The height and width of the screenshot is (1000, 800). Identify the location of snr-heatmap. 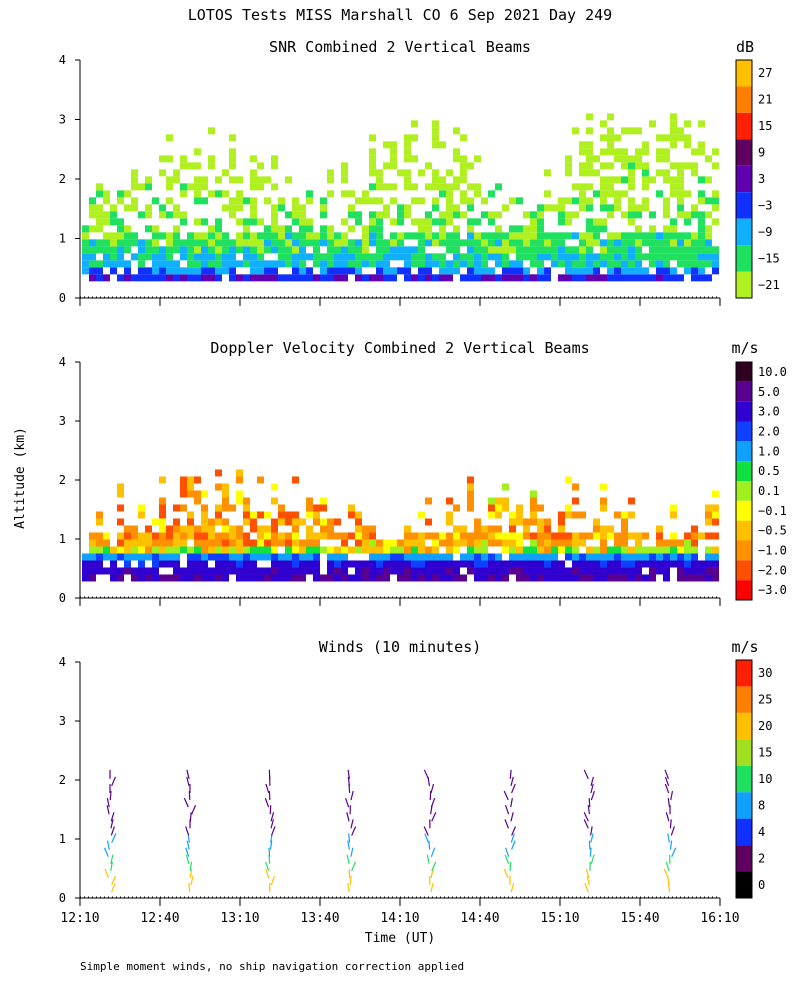
(400, 197).